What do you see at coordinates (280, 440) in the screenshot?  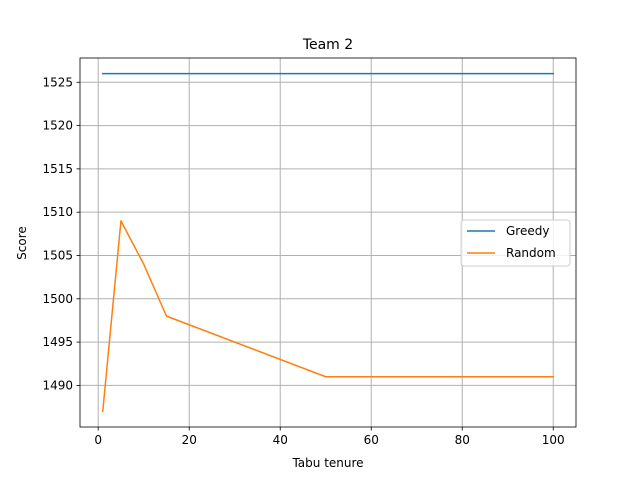 I see `x-tick-label: 40` at bounding box center [280, 440].